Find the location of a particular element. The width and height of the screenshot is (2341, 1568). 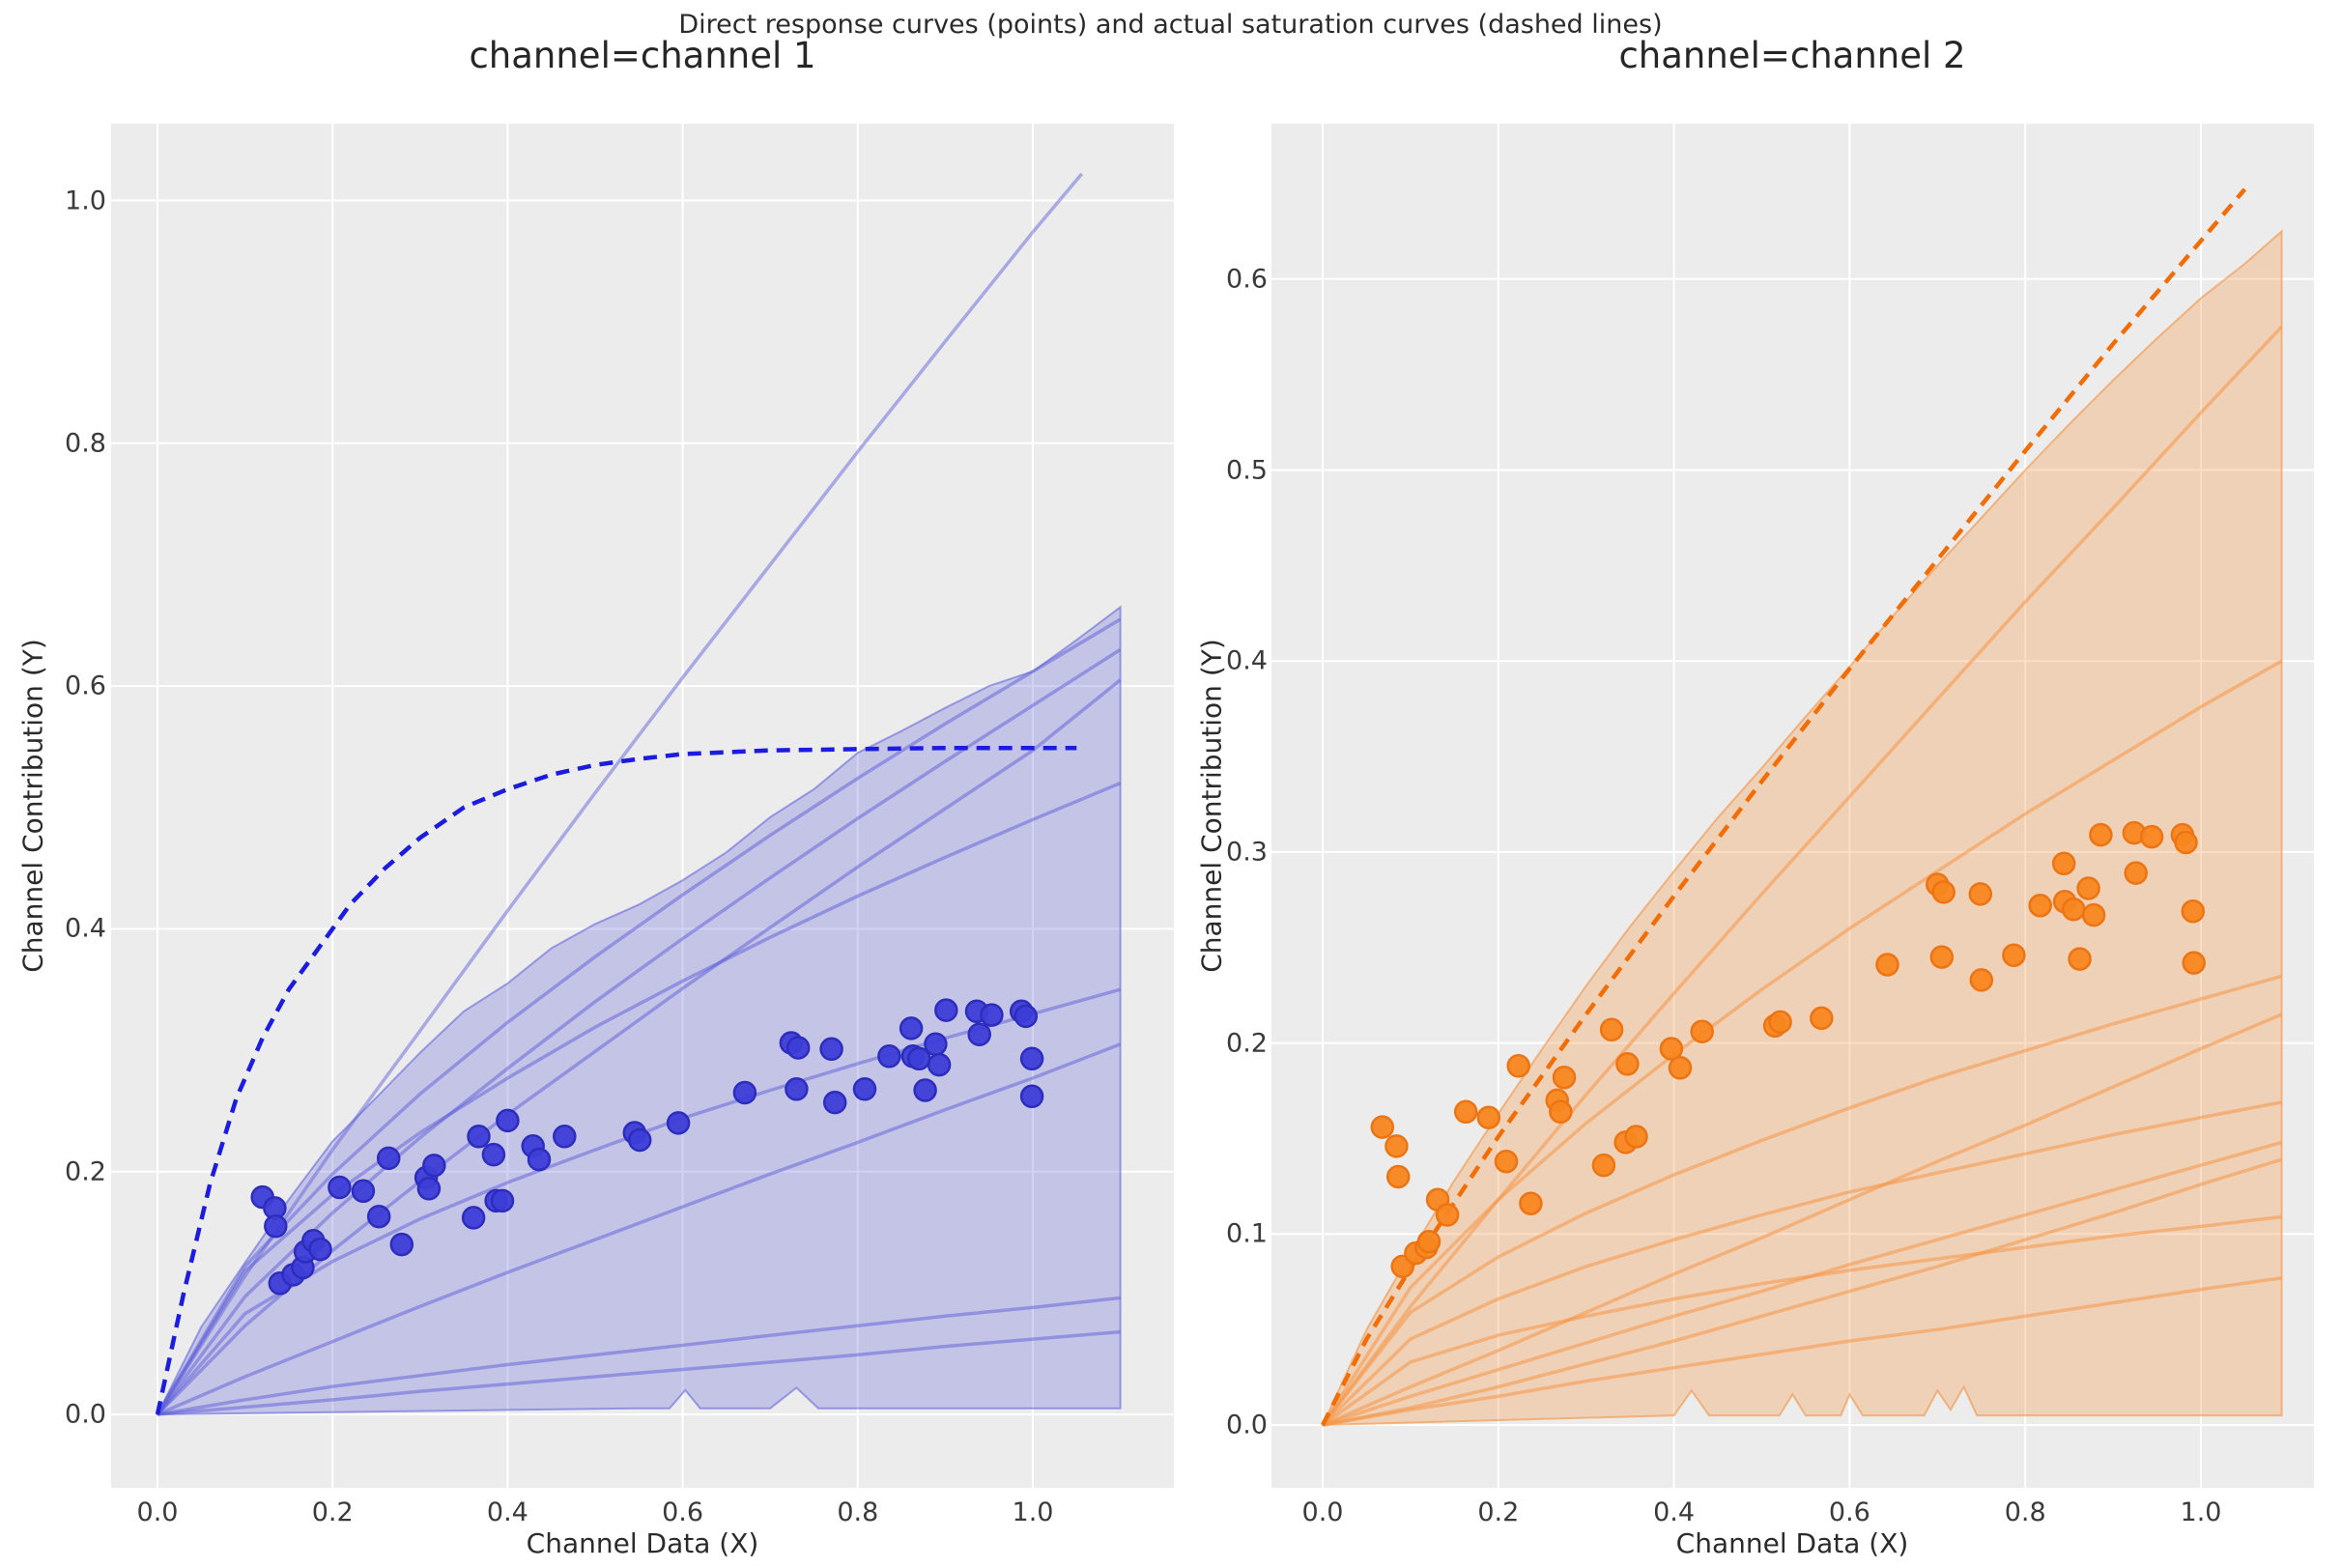

channel2-x-tick-label: 0.6 is located at coordinates (1849, 1512).